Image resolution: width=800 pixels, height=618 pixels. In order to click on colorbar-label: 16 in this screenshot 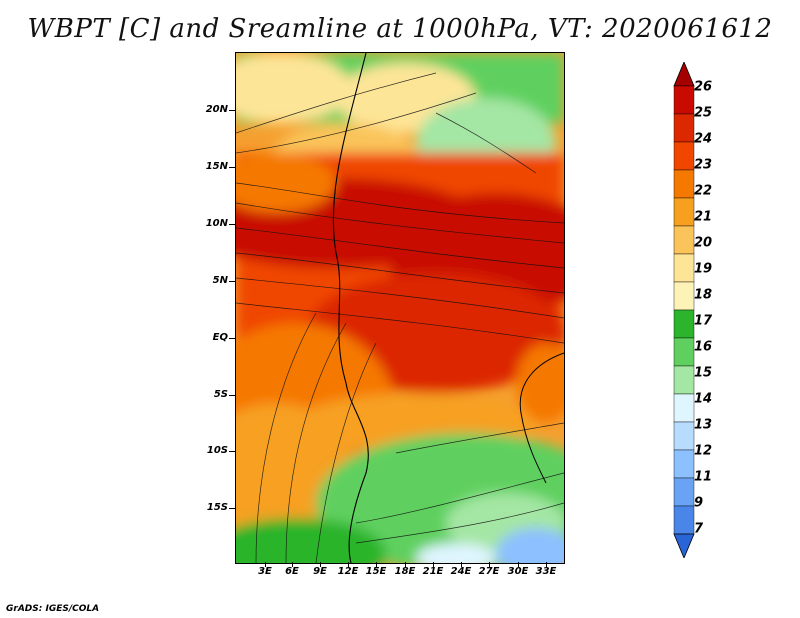, I will do `click(703, 347)`.